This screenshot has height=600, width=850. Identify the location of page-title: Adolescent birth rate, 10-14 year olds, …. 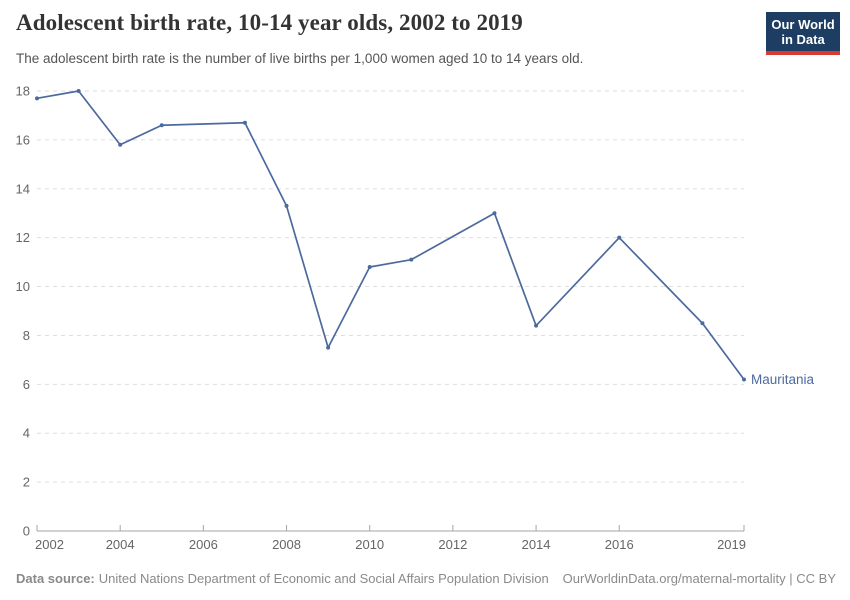
(269, 22).